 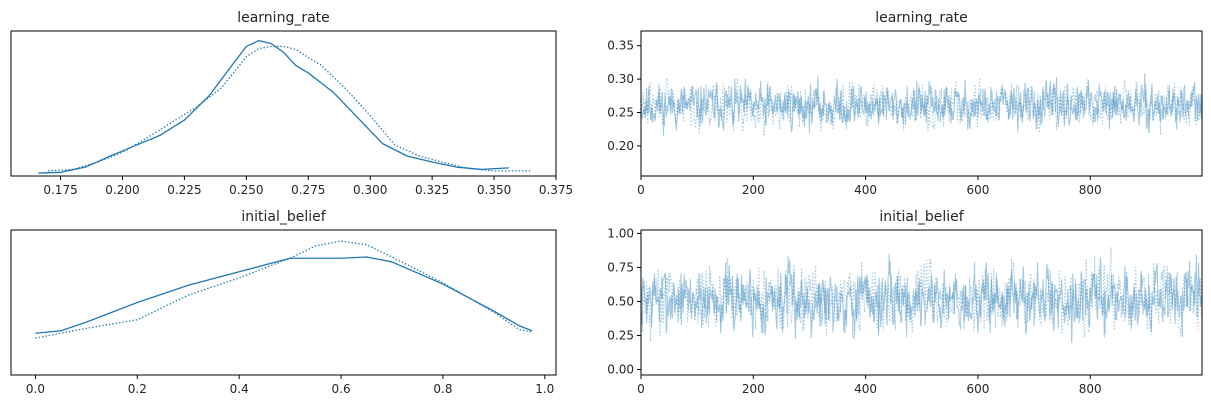 I want to click on x-tick-label: 0.275, so click(x=308, y=190).